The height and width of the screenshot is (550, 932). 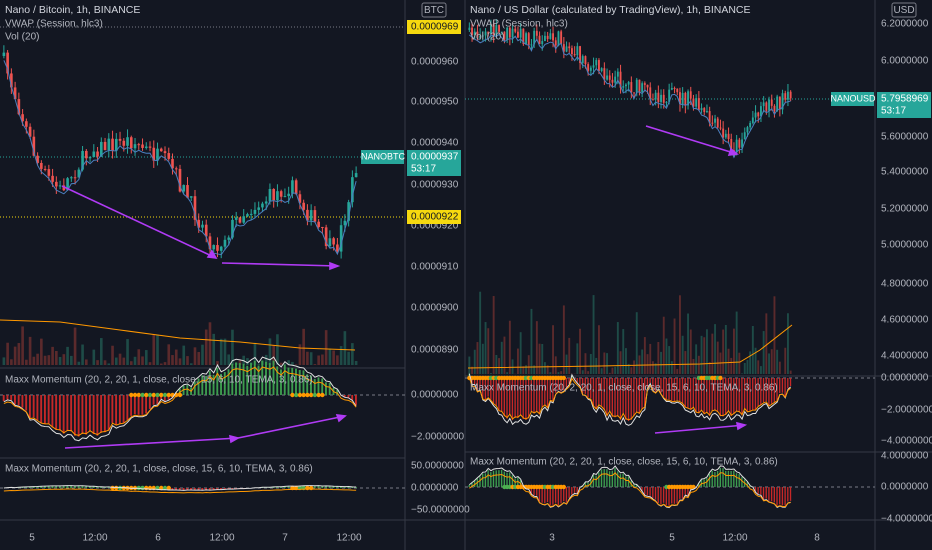 I want to click on momentum-line, so click(x=629, y=399).